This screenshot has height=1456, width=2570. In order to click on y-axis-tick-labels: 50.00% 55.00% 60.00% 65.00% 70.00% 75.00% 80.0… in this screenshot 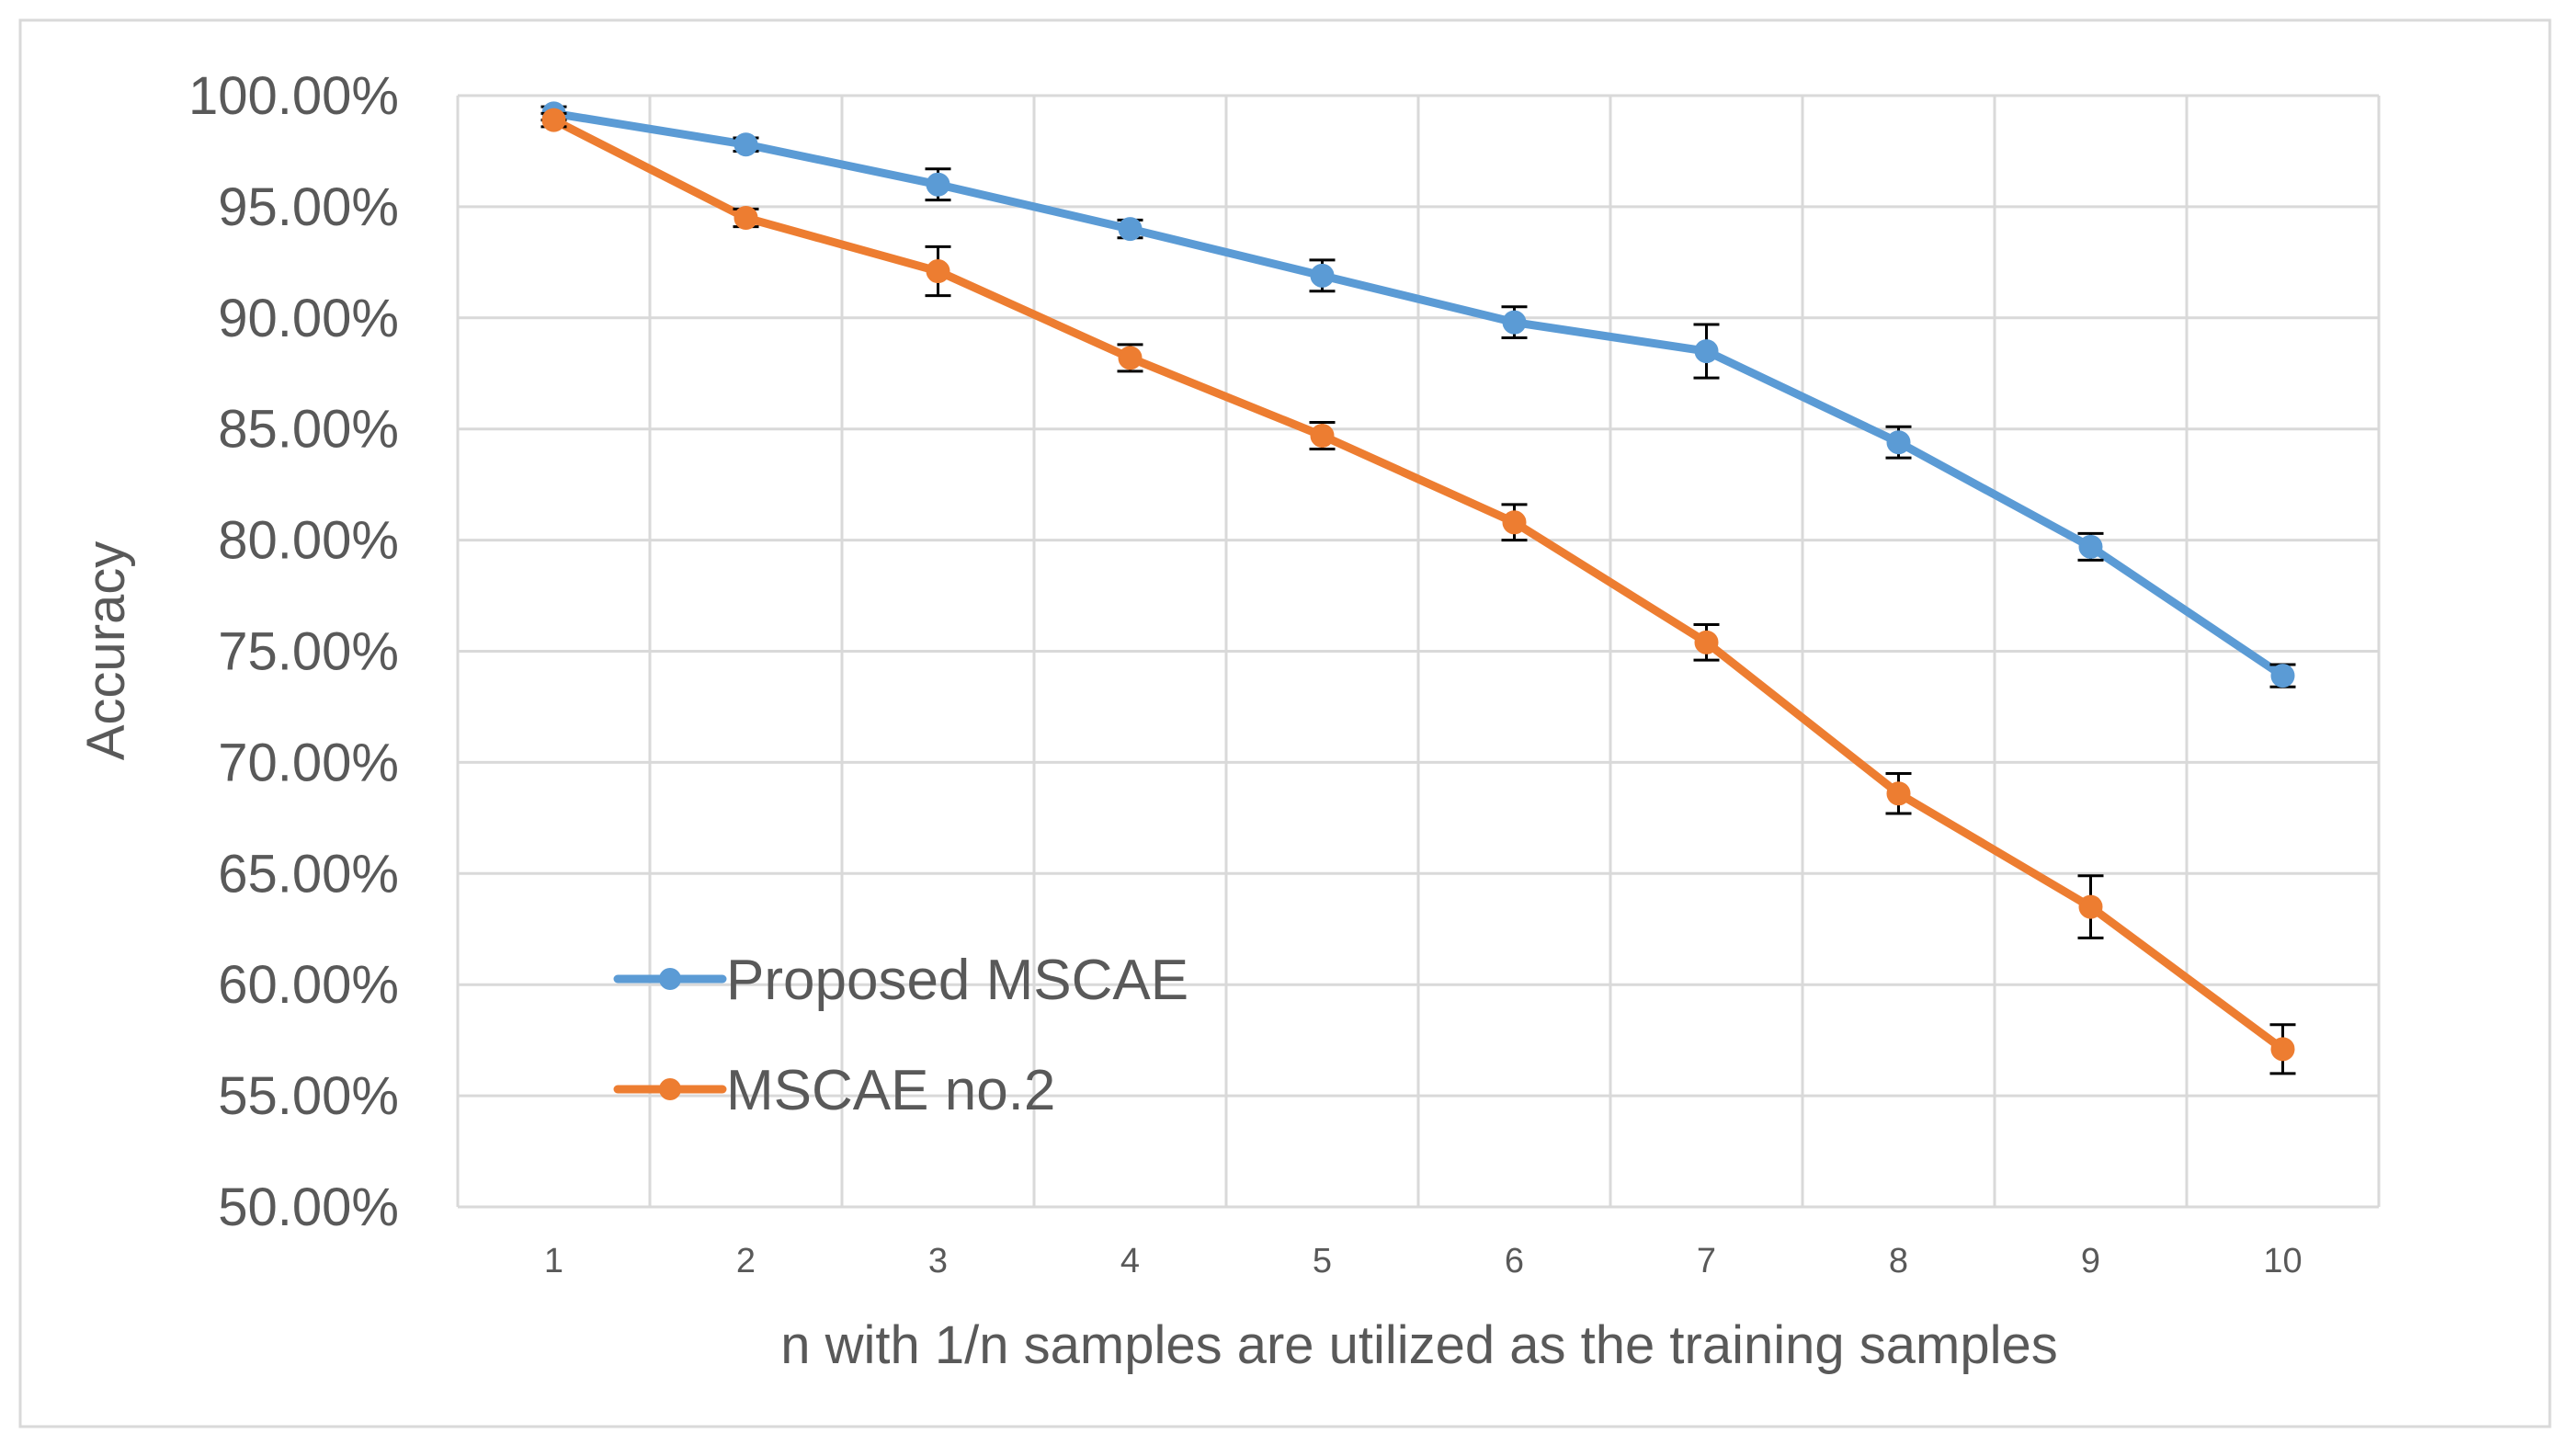, I will do `click(293, 651)`.